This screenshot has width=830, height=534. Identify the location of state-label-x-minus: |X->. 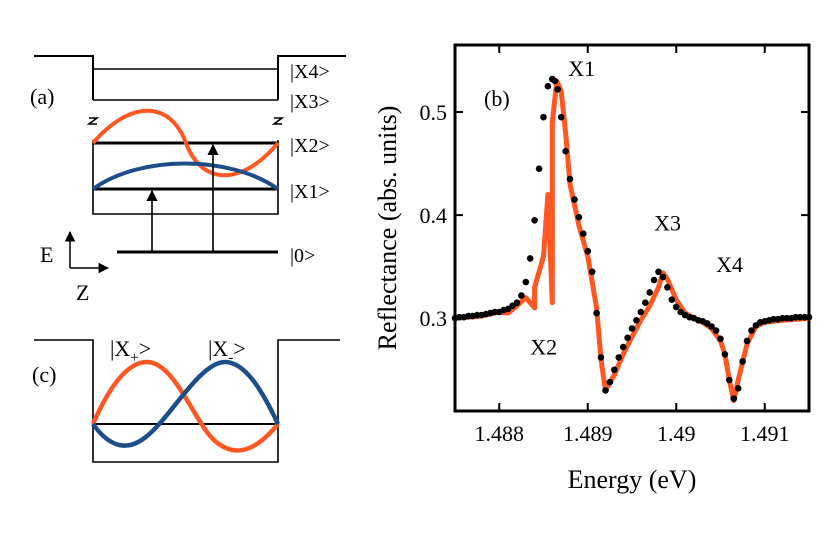
(227, 351).